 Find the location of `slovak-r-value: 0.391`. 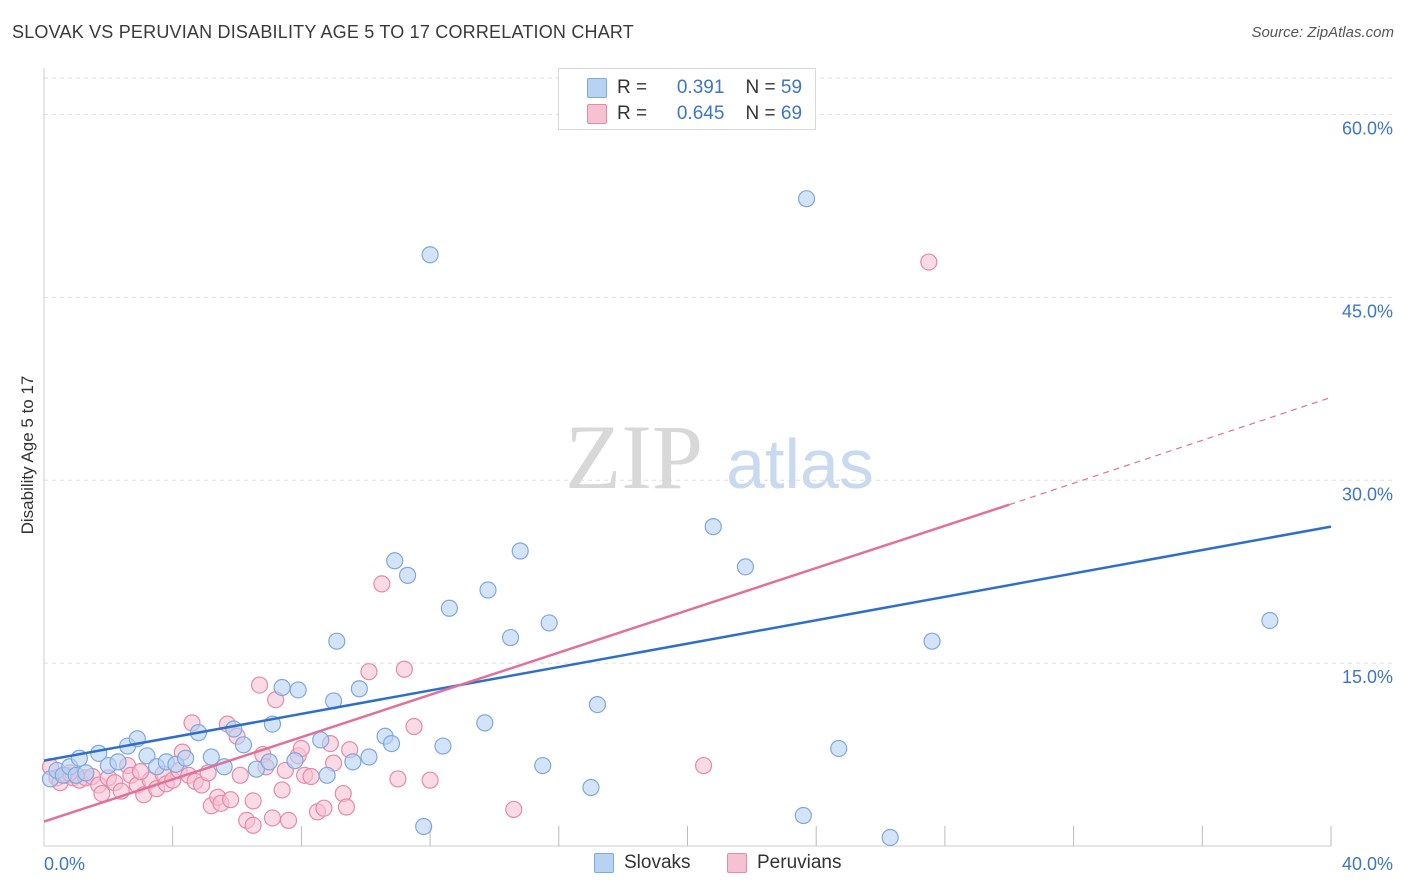

slovak-r-value: 0.391 is located at coordinates (700, 87).